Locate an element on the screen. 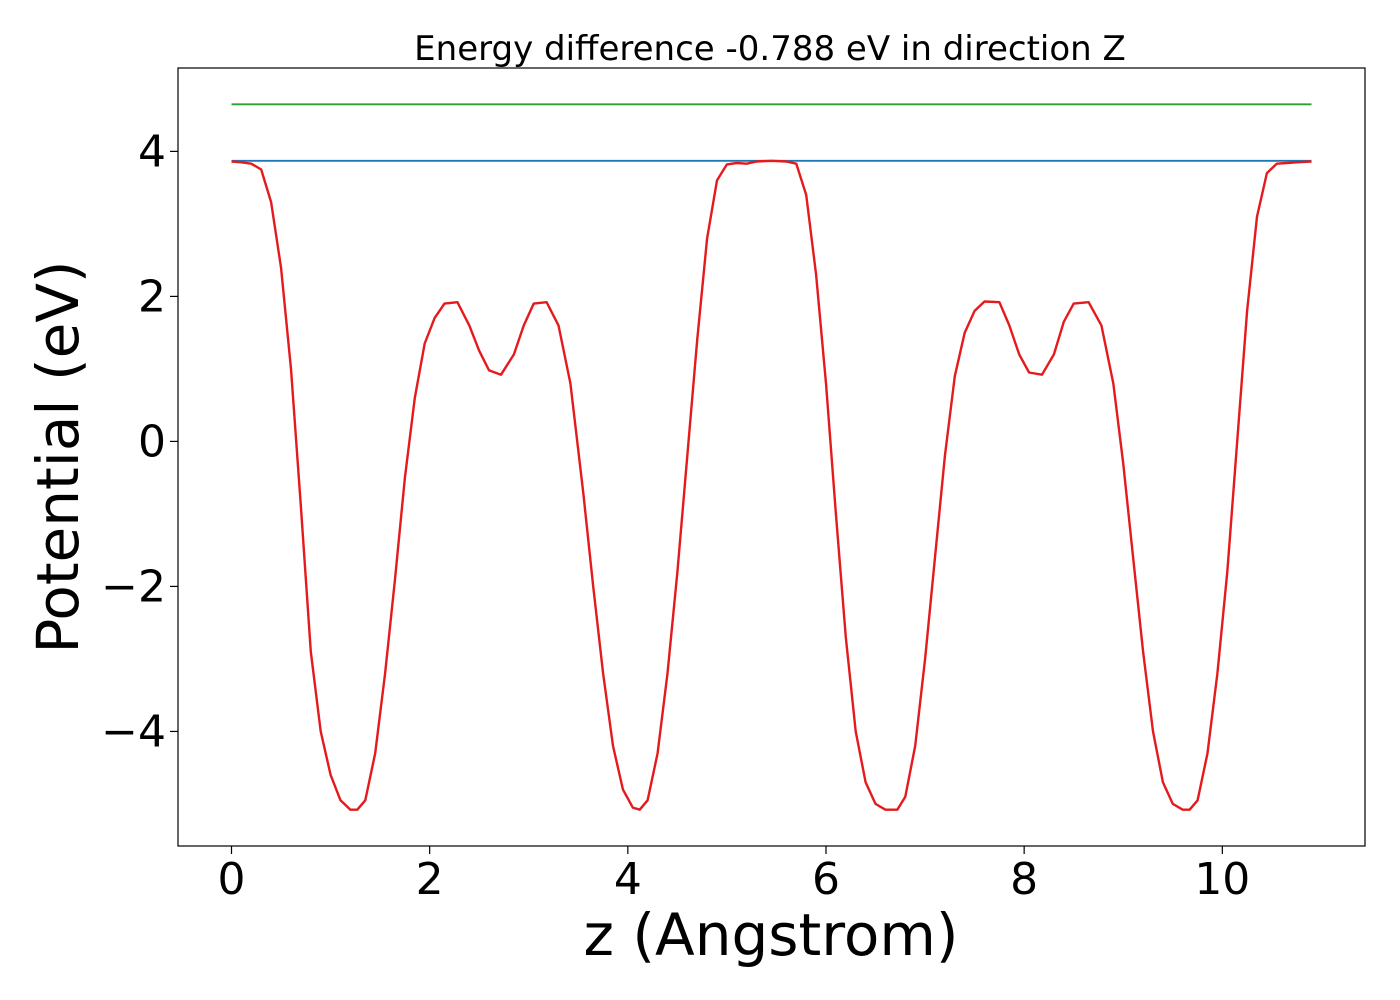 The image size is (1400, 1000). y-tick-label: −4 is located at coordinates (133, 731).